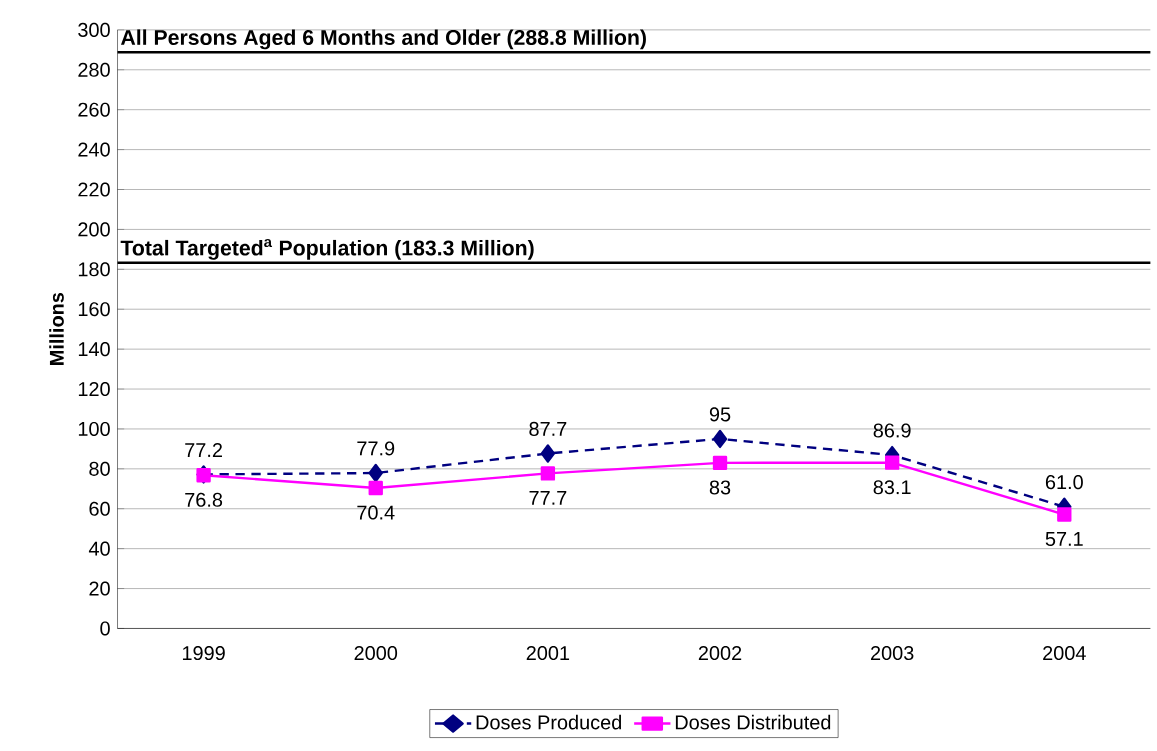  What do you see at coordinates (376, 448) in the screenshot?
I see `data-label: 77.9` at bounding box center [376, 448].